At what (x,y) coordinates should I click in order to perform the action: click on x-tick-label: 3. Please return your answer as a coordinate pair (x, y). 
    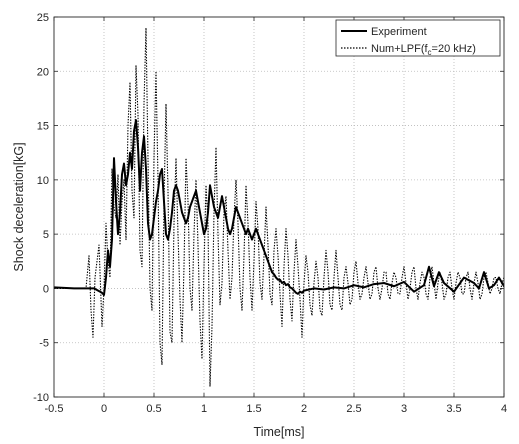
    Looking at the image, I should click on (404, 409).